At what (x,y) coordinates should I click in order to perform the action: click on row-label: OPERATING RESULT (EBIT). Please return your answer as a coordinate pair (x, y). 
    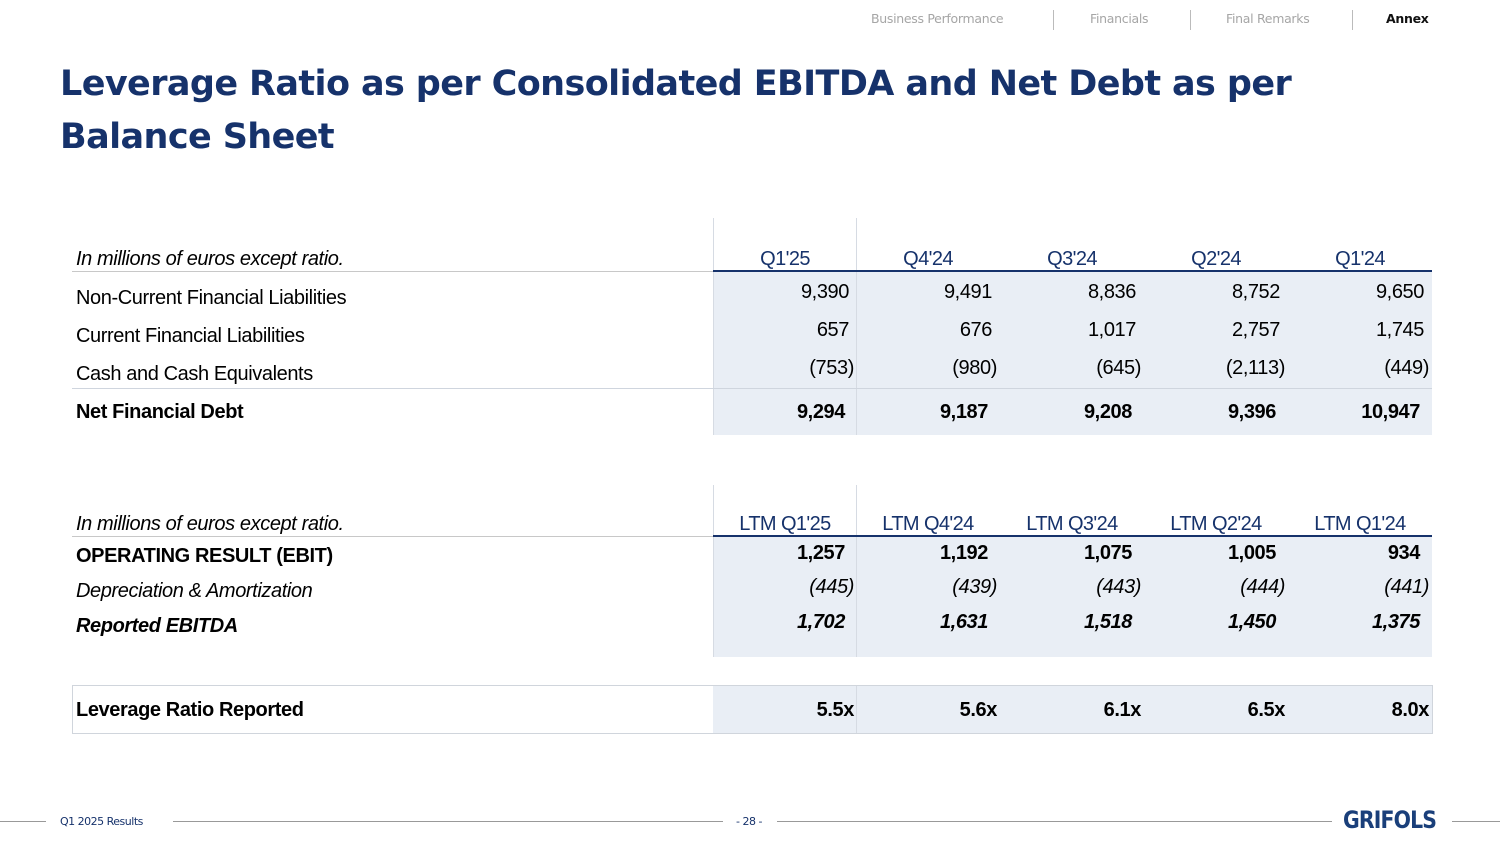
    Looking at the image, I should click on (204, 556).